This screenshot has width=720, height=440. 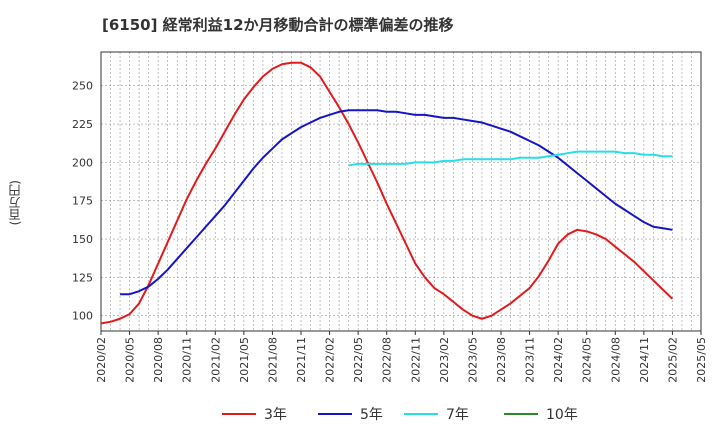 What do you see at coordinates (301, 360) in the screenshot?
I see `x-tick-label: 2021/11` at bounding box center [301, 360].